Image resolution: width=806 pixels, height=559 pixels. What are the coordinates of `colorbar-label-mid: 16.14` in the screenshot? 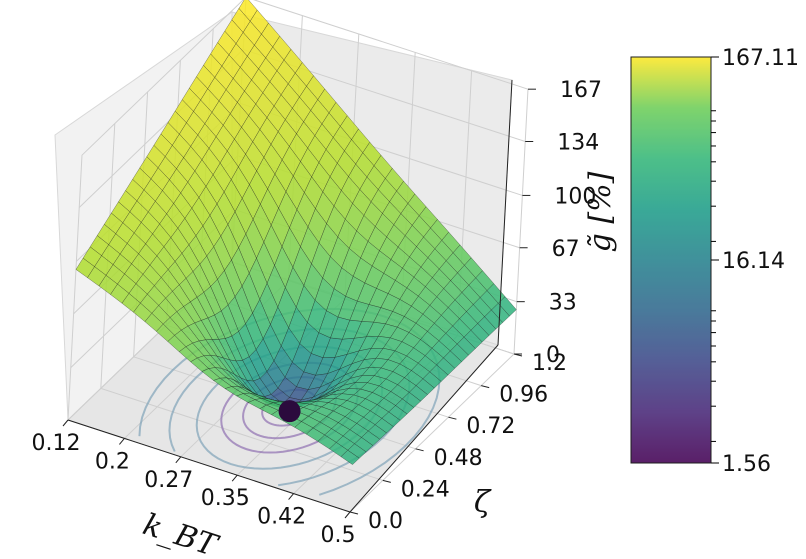 It's located at (753, 261).